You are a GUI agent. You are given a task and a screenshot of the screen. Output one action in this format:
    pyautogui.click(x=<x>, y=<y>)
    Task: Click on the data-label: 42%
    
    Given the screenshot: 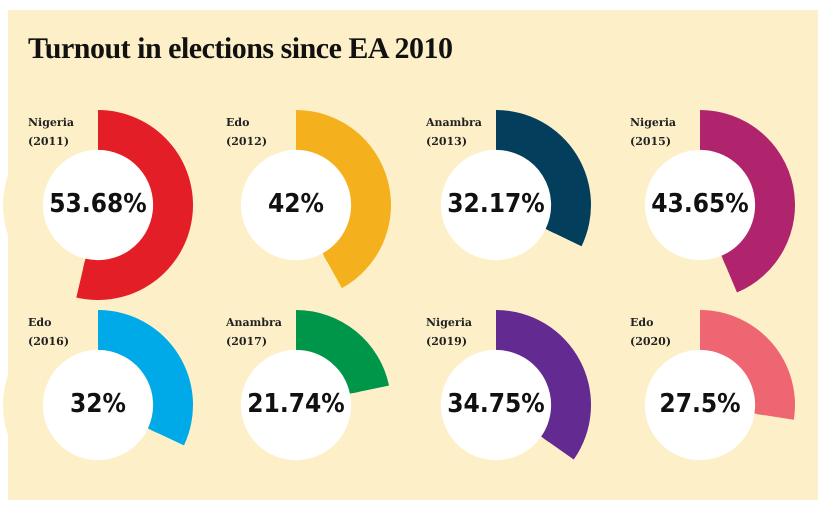 What is the action you would take?
    pyautogui.click(x=296, y=203)
    